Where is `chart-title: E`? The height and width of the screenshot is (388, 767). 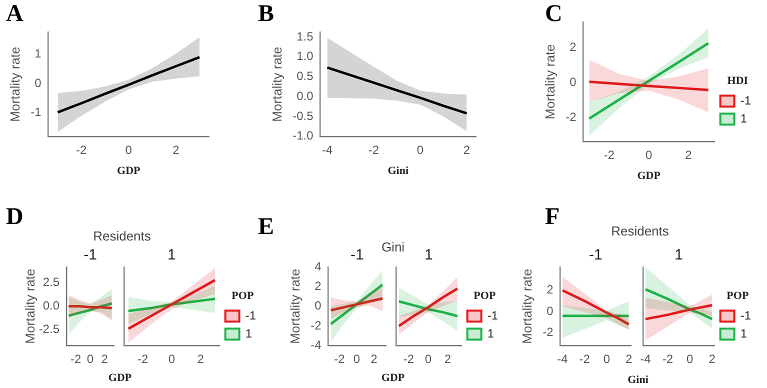 chart-title: E is located at coordinates (266, 227).